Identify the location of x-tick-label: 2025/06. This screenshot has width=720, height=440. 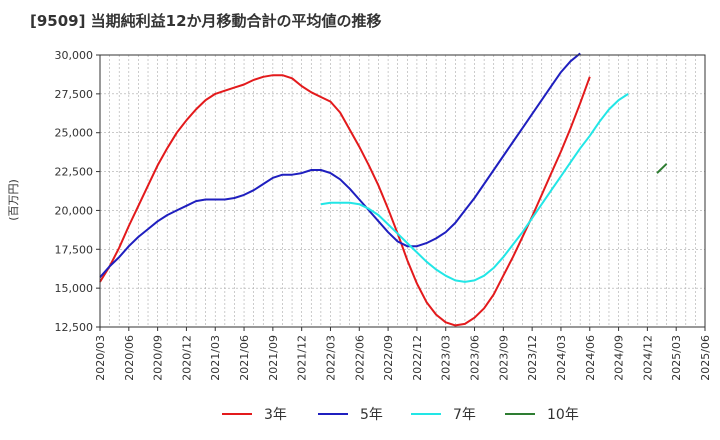
(705, 358).